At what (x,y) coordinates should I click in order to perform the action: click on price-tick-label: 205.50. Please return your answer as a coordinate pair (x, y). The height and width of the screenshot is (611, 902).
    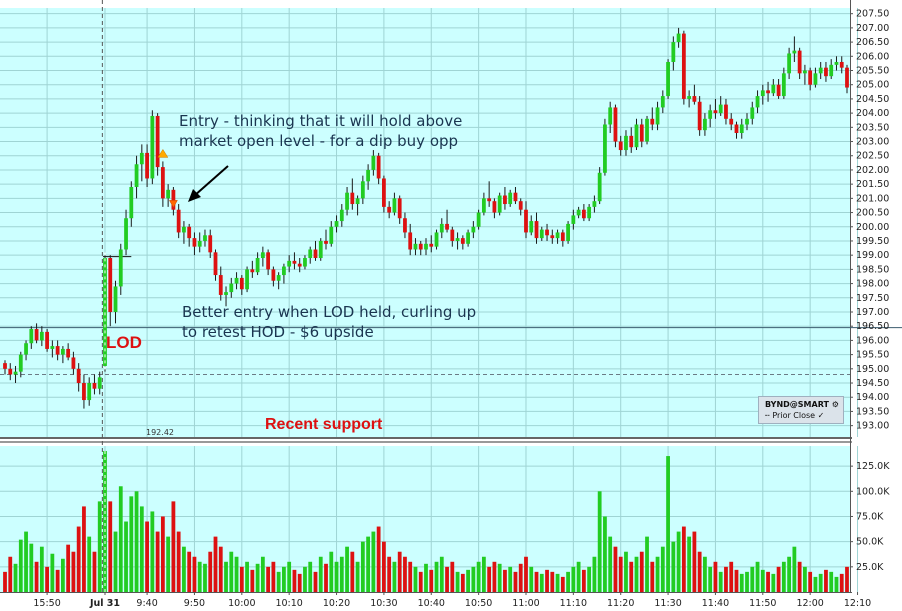
    Looking at the image, I should click on (872, 71).